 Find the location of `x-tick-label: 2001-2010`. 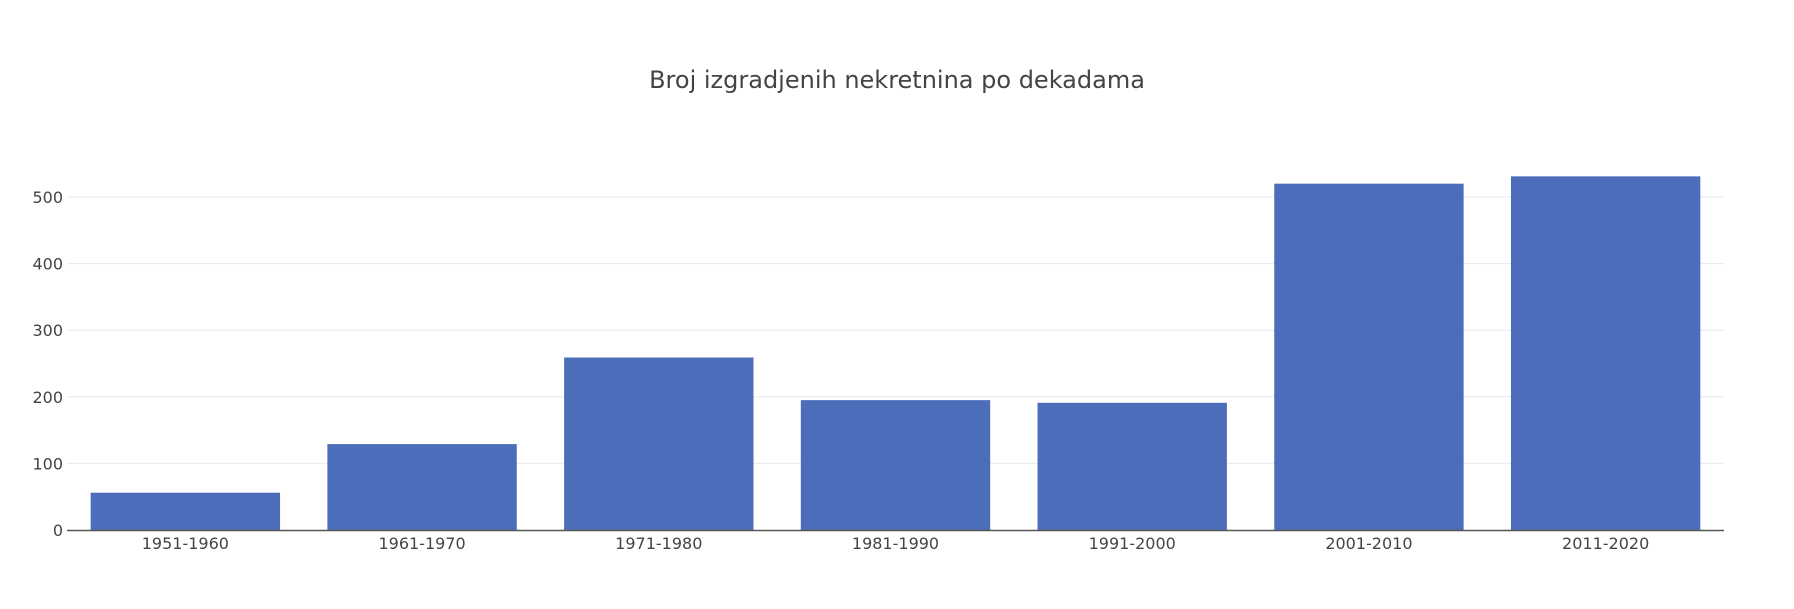

x-tick-label: 2001-2010 is located at coordinates (1368, 543).